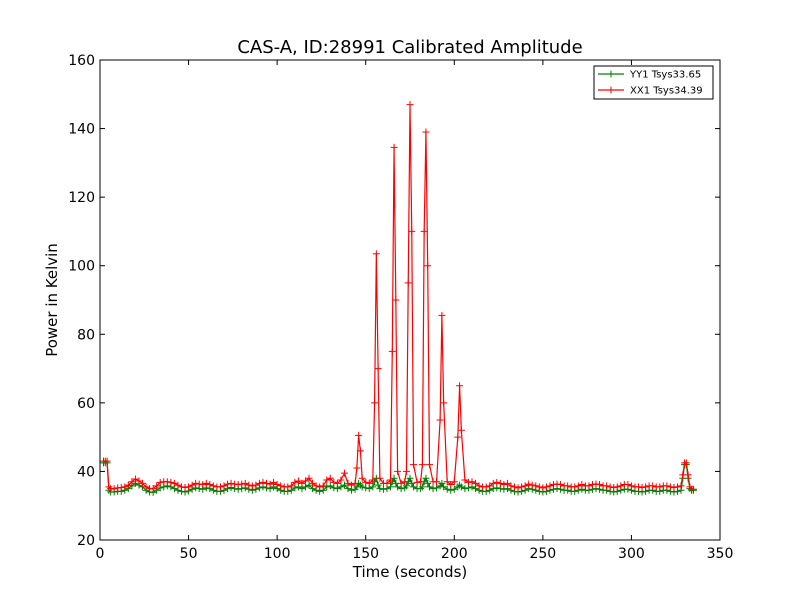  I want to click on legend-entry: XX1 Tsys34.39, so click(650, 91).